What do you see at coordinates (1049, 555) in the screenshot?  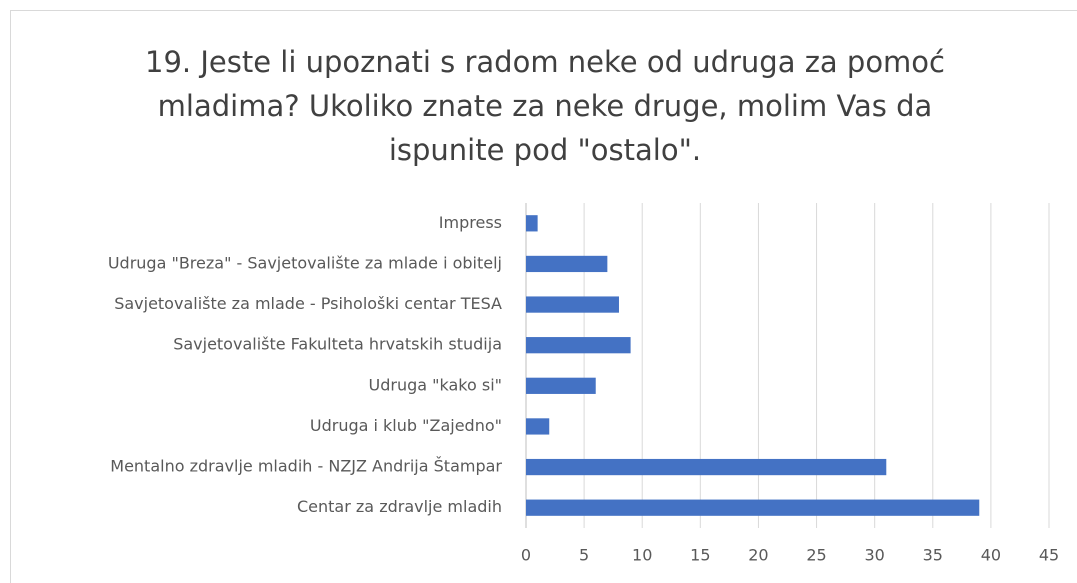 I see `x-tick-label: 45` at bounding box center [1049, 555].